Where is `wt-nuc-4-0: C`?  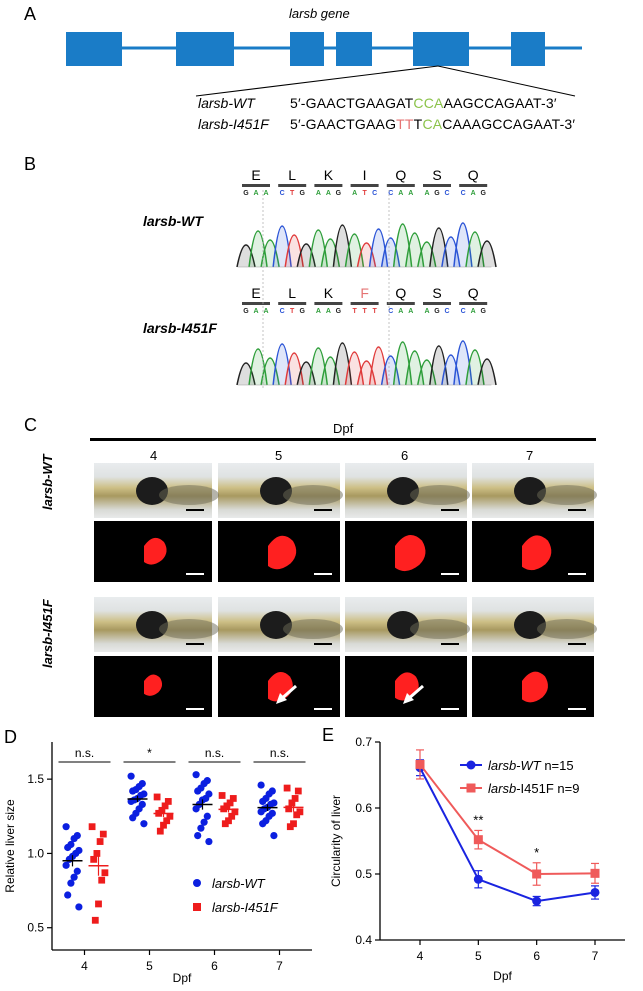 wt-nuc-4-0: C is located at coordinates (390, 193).